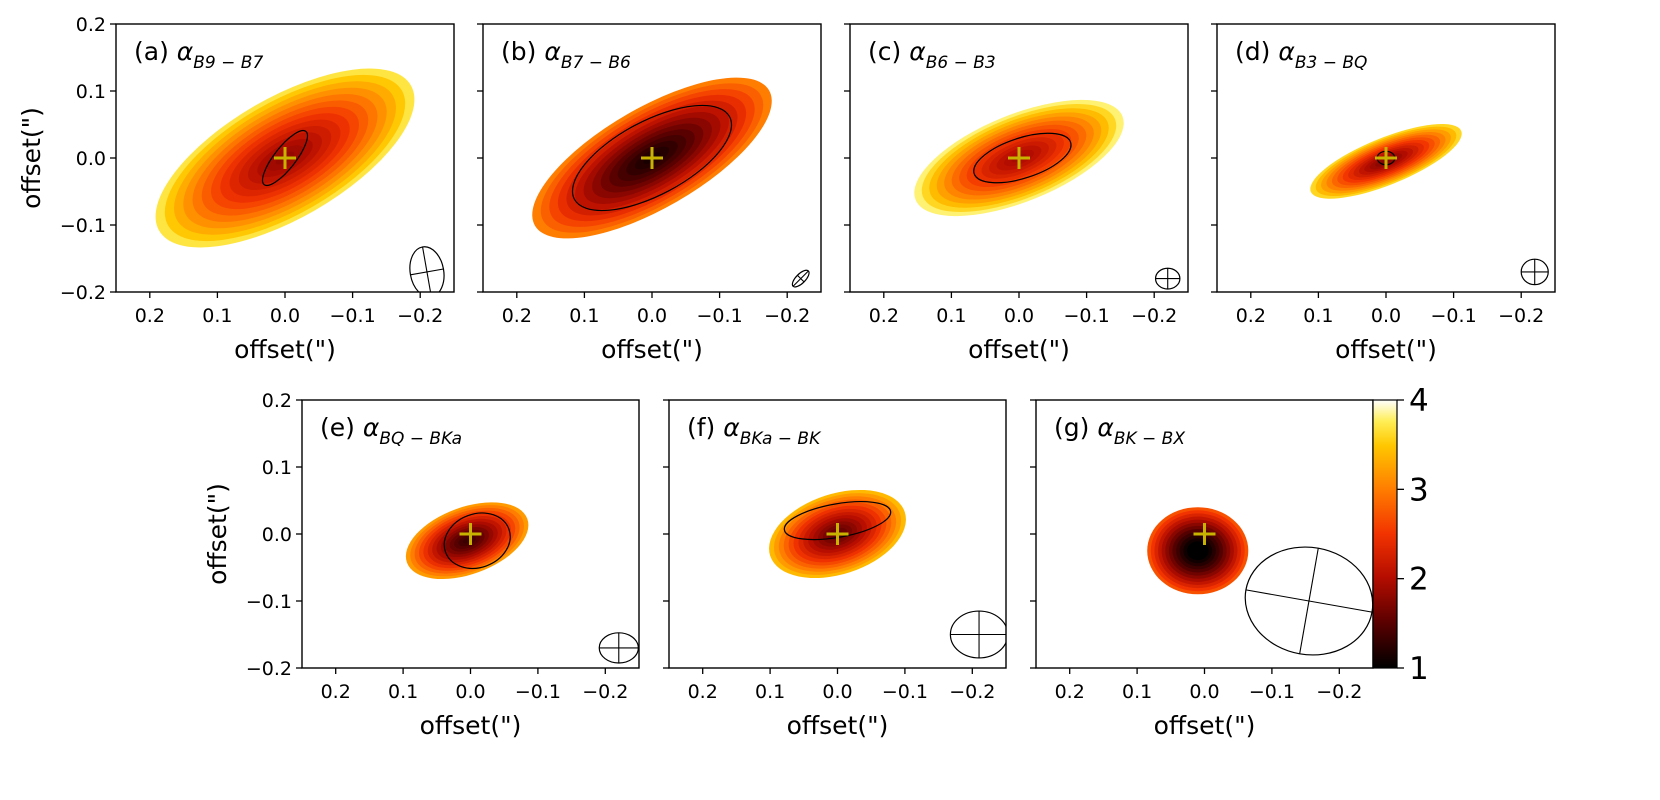 This screenshot has height=800, width=1660. Describe the element at coordinates (1400, 535) in the screenshot. I see `colorbar: 1 2 3 4` at that location.